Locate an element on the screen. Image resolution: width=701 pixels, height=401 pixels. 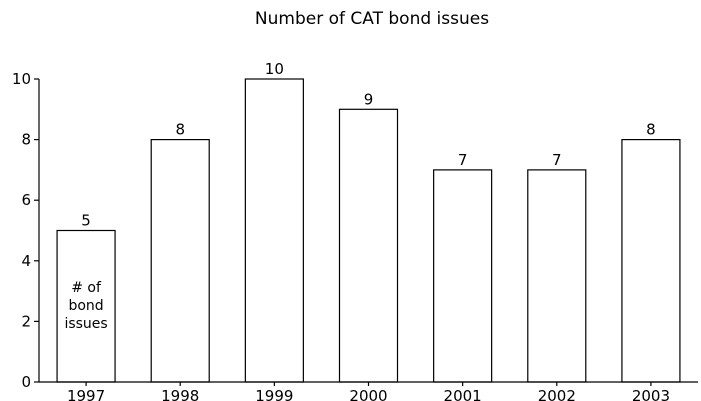
bar-2000 is located at coordinates (368, 245).